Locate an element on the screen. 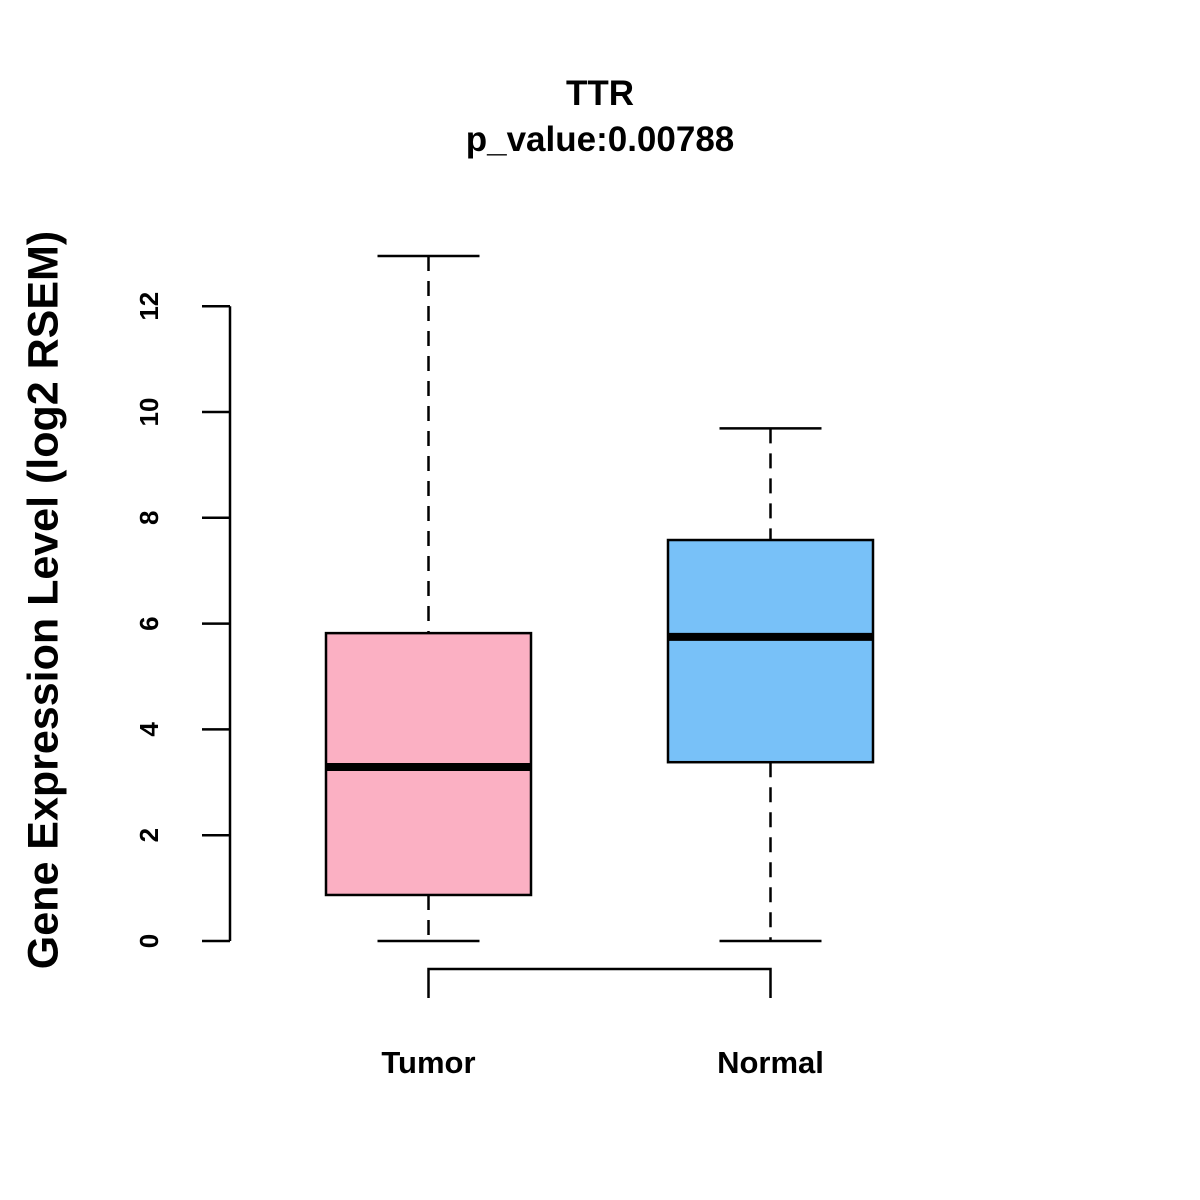  box-tumor is located at coordinates (428, 598).